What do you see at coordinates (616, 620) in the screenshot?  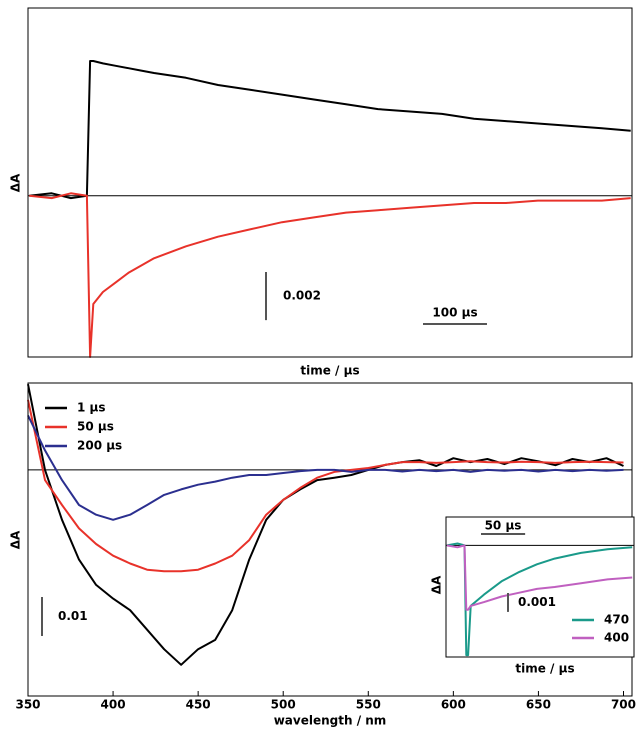 I see `legend-label: 470` at bounding box center [616, 620].